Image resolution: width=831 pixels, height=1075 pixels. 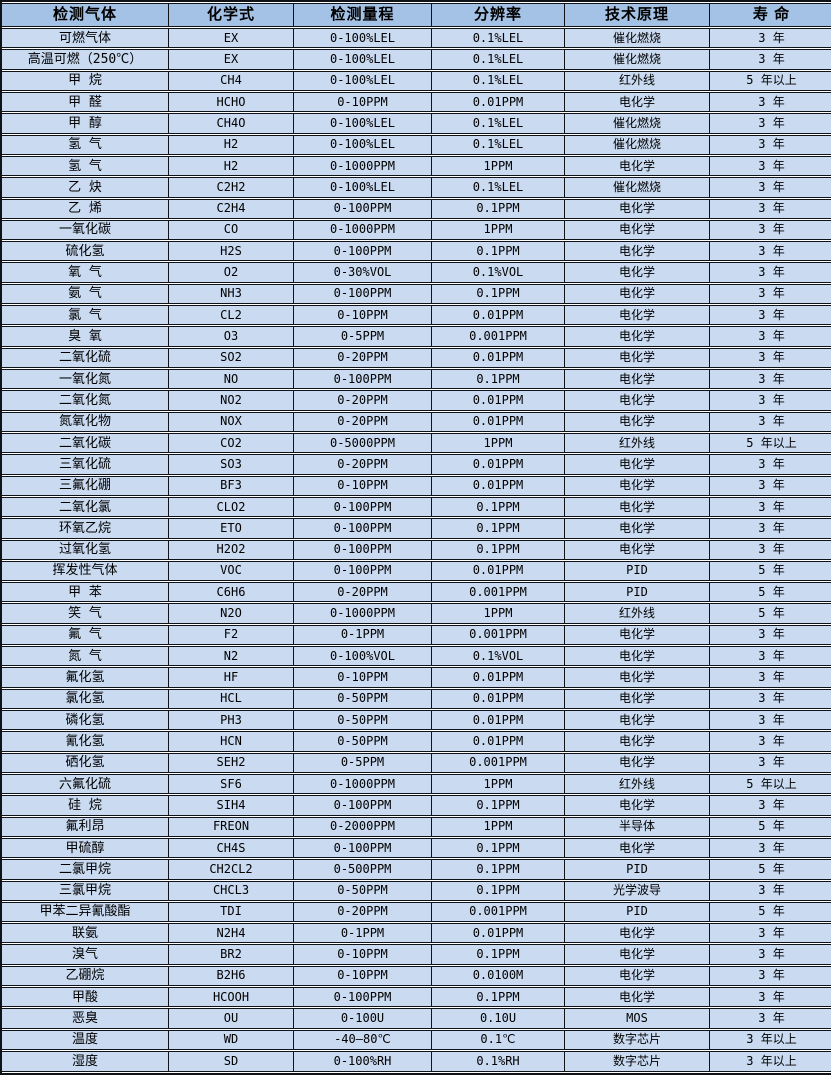 What do you see at coordinates (85, 251) in the screenshot?
I see `cell-gas-name: 硫化氢` at bounding box center [85, 251].